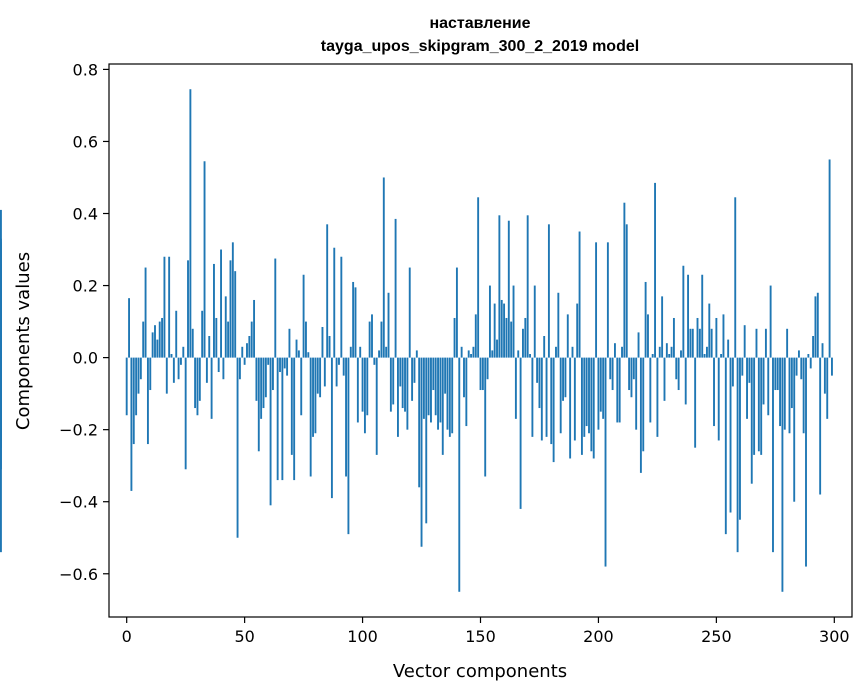  Describe the element at coordinates (78, 430) in the screenshot. I see `y-tick-label: −0.2` at that location.